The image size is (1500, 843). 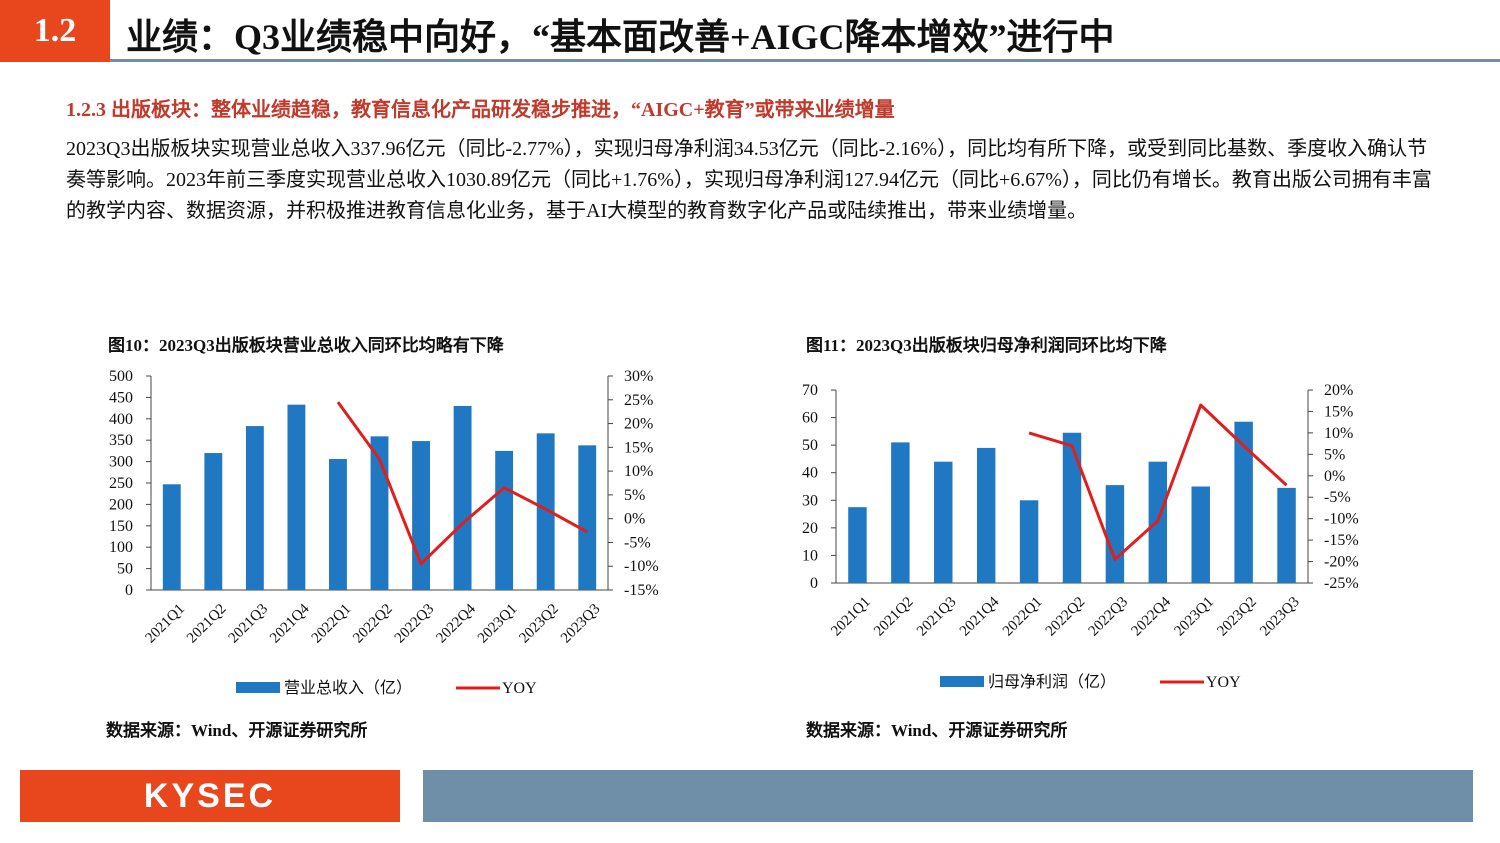 I want to click on net-profit-chart-legend-line-label: YOY, so click(x=1223, y=682).